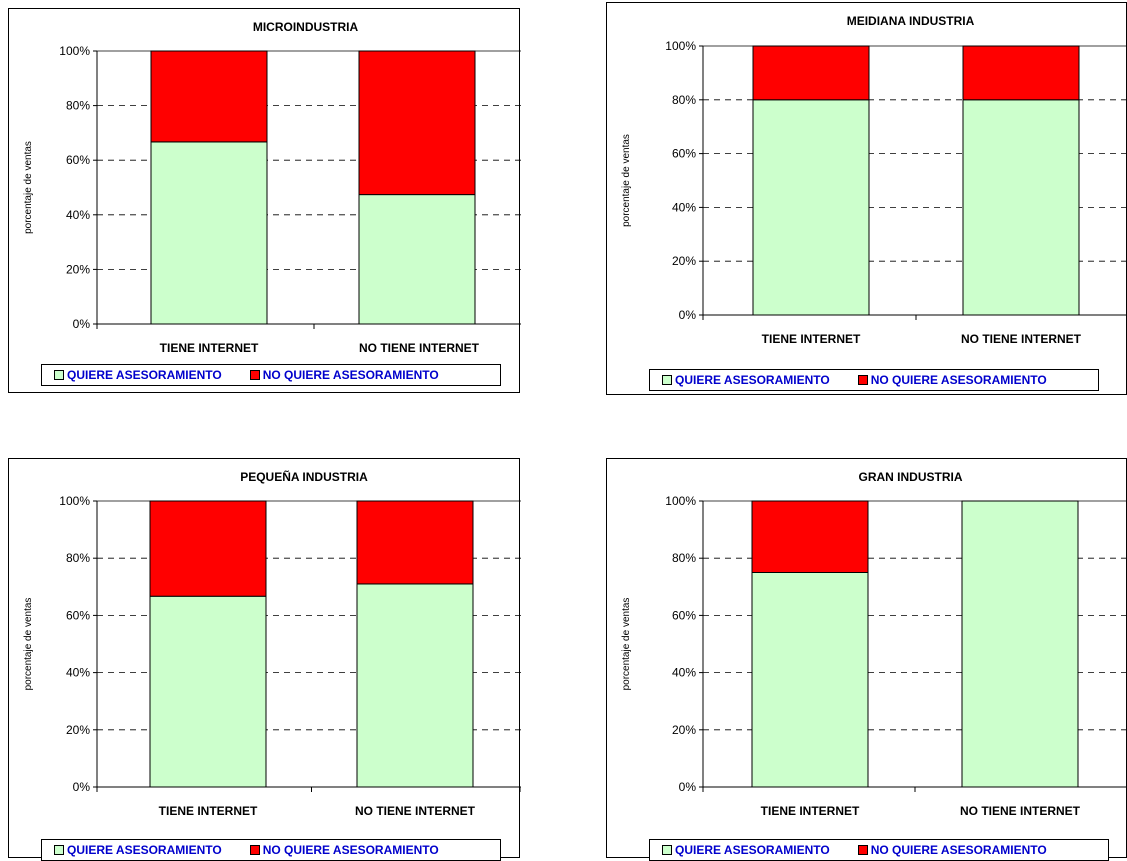 This screenshot has width=1127, height=861. I want to click on chart-title: PEQUEÑA INDUSTRIA, so click(304, 476).